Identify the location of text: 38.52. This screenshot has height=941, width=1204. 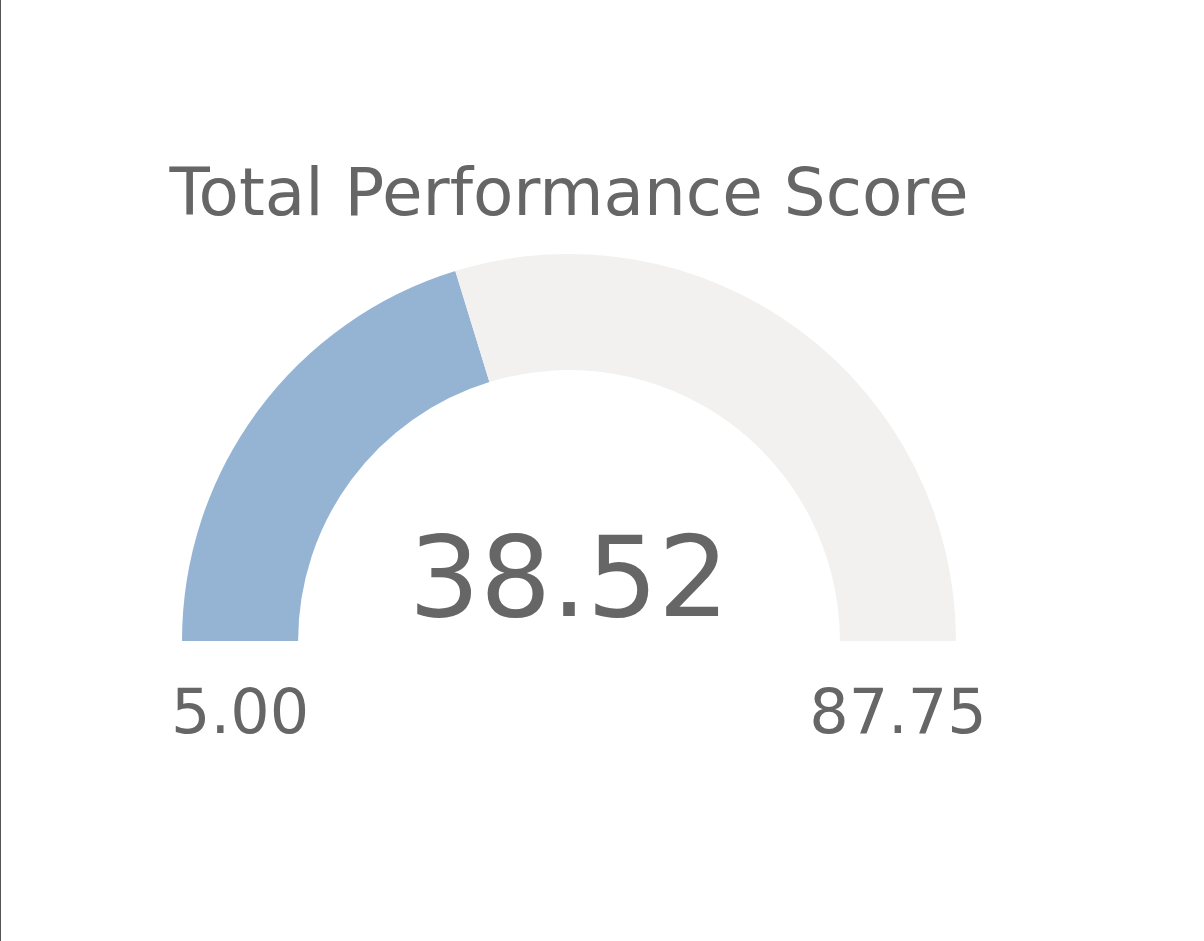
(569, 577).